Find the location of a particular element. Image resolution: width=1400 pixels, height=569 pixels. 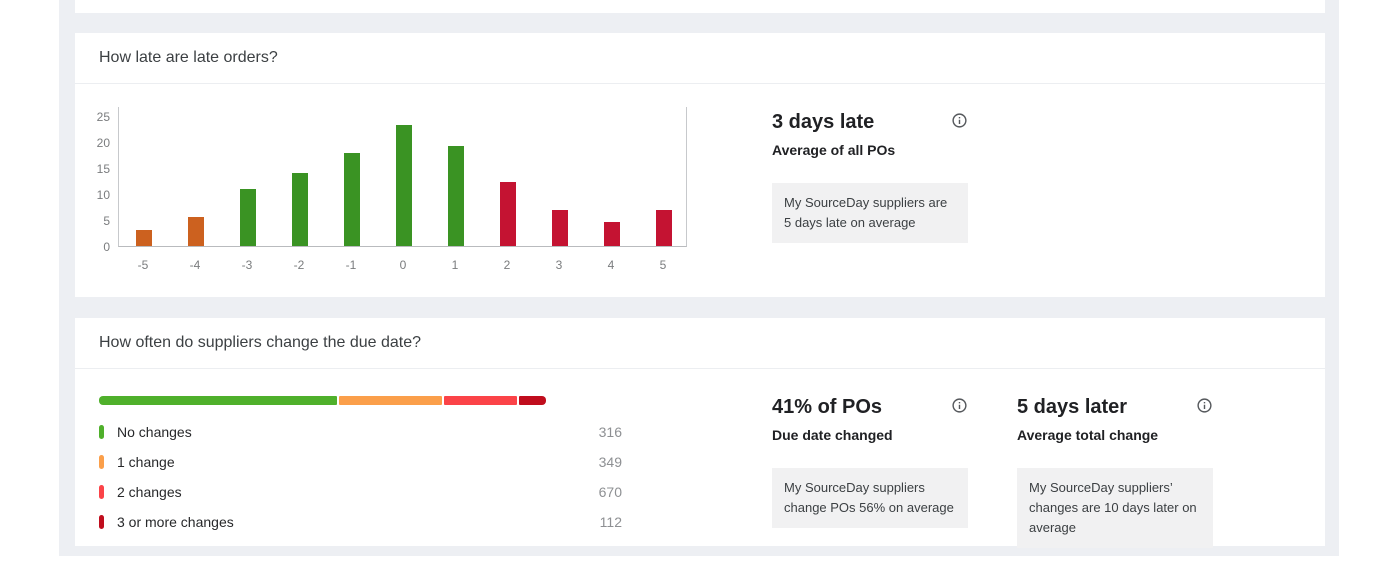

segment-1-change is located at coordinates (390, 400).